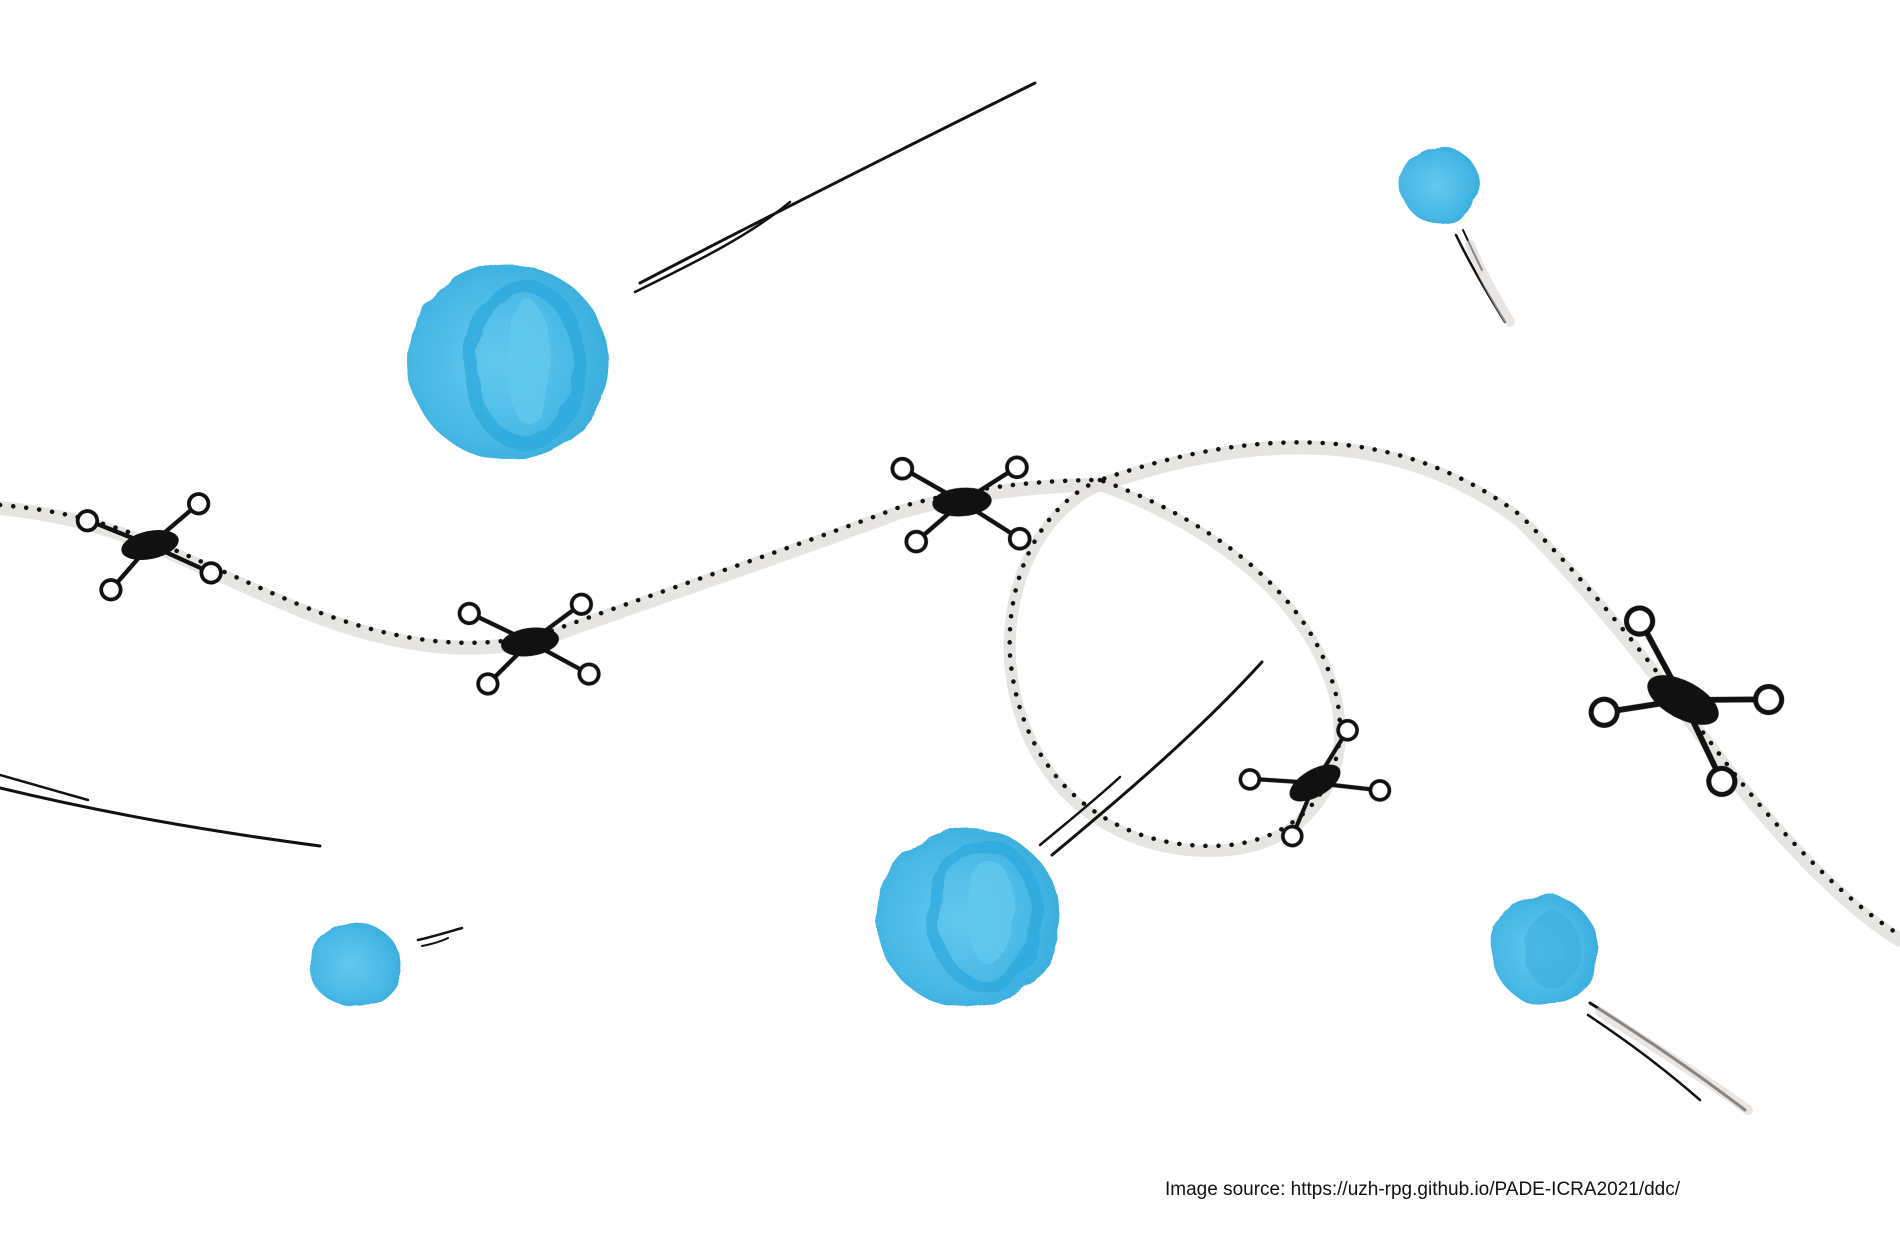 This screenshot has height=1250, width=1900. Describe the element at coordinates (837, 183) in the screenshot. I see `streak-top-long` at that location.